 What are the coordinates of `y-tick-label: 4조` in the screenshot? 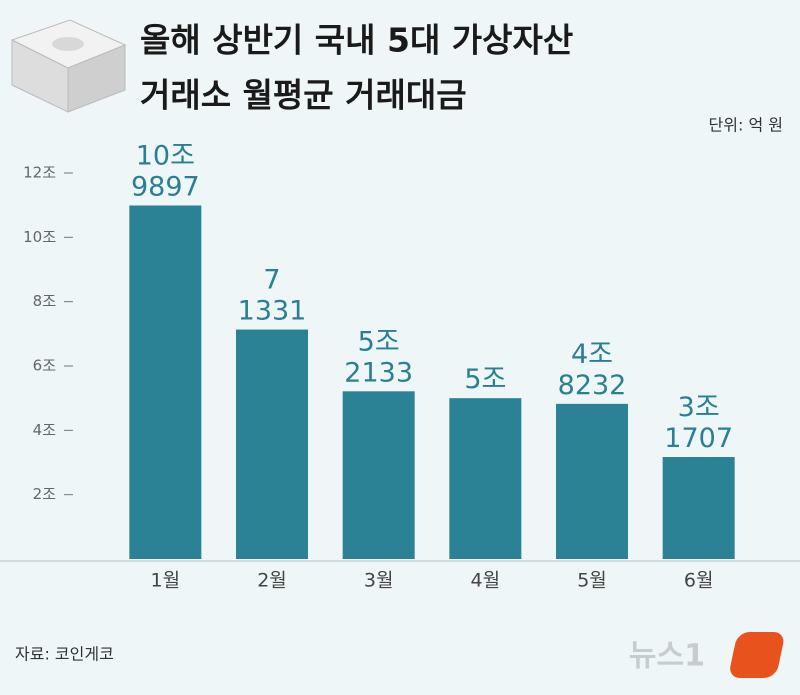 It's located at (45, 430).